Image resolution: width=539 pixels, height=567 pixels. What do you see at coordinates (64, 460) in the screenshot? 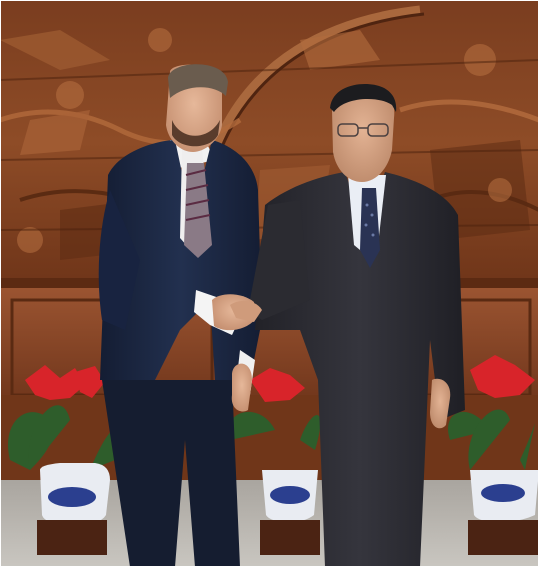
I see `potted-plant-left` at bounding box center [64, 460].